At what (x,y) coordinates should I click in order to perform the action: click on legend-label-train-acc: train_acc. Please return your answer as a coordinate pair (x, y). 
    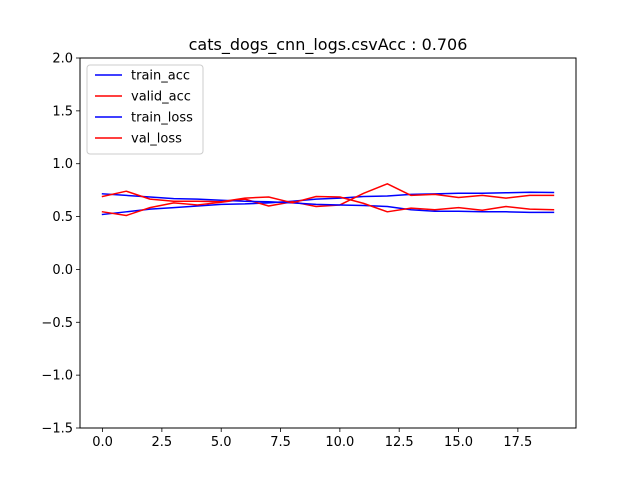
    Looking at the image, I should click on (160, 76).